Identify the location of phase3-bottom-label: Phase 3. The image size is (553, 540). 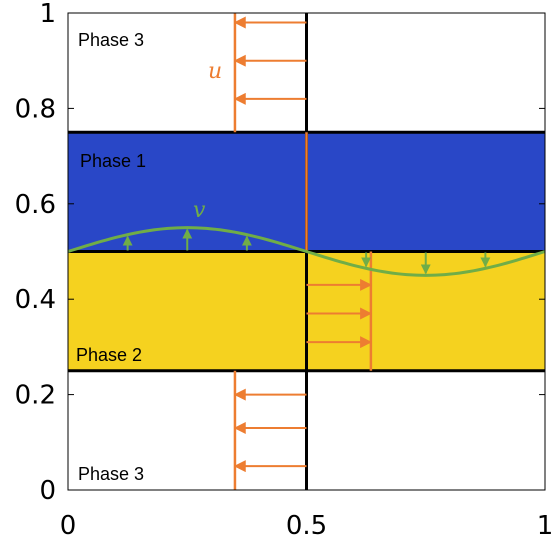
(111, 474).